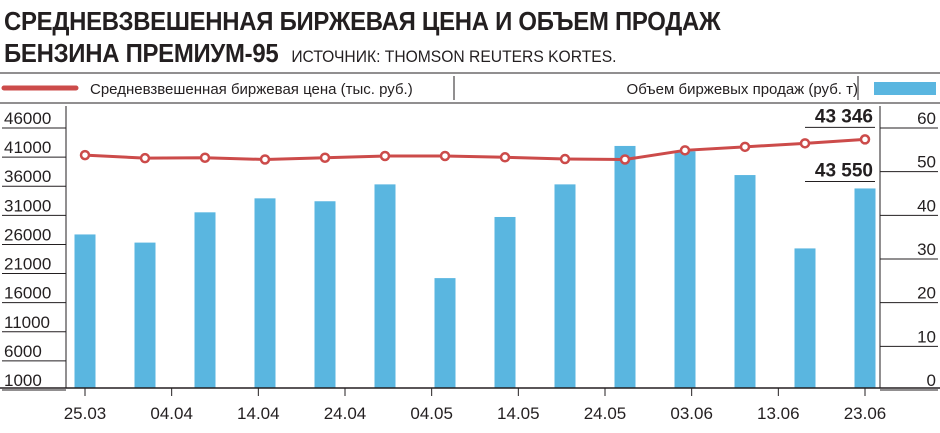  I want to click on x-tick-label: 14.05, so click(518, 413).